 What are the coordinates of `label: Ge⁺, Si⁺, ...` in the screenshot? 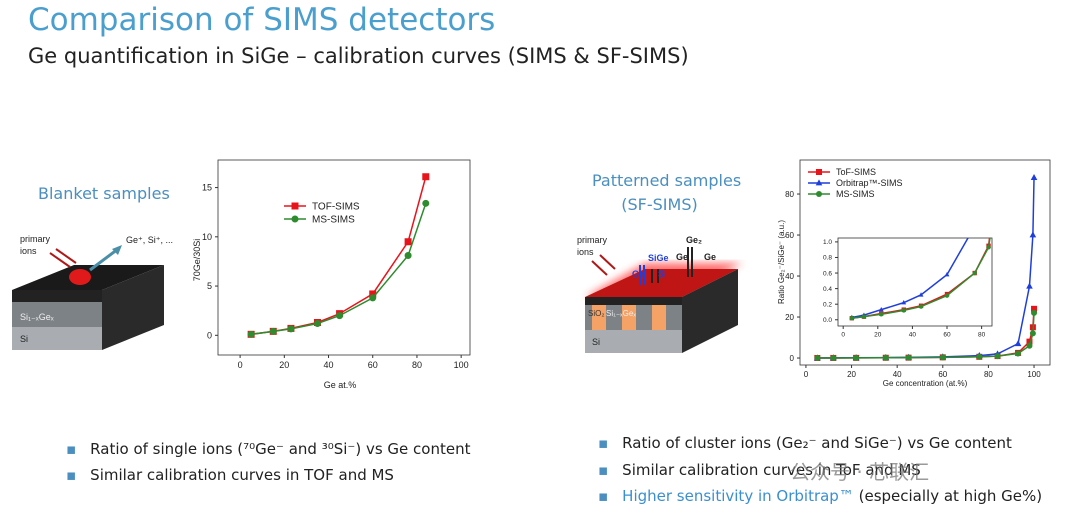 It's located at (149, 240).